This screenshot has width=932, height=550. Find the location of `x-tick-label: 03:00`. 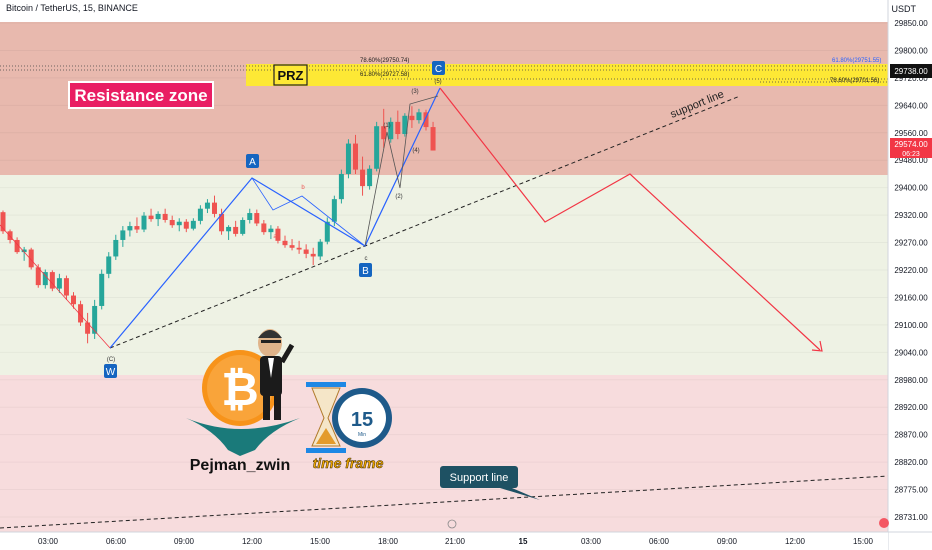

x-tick-label: 03:00 is located at coordinates (48, 541).